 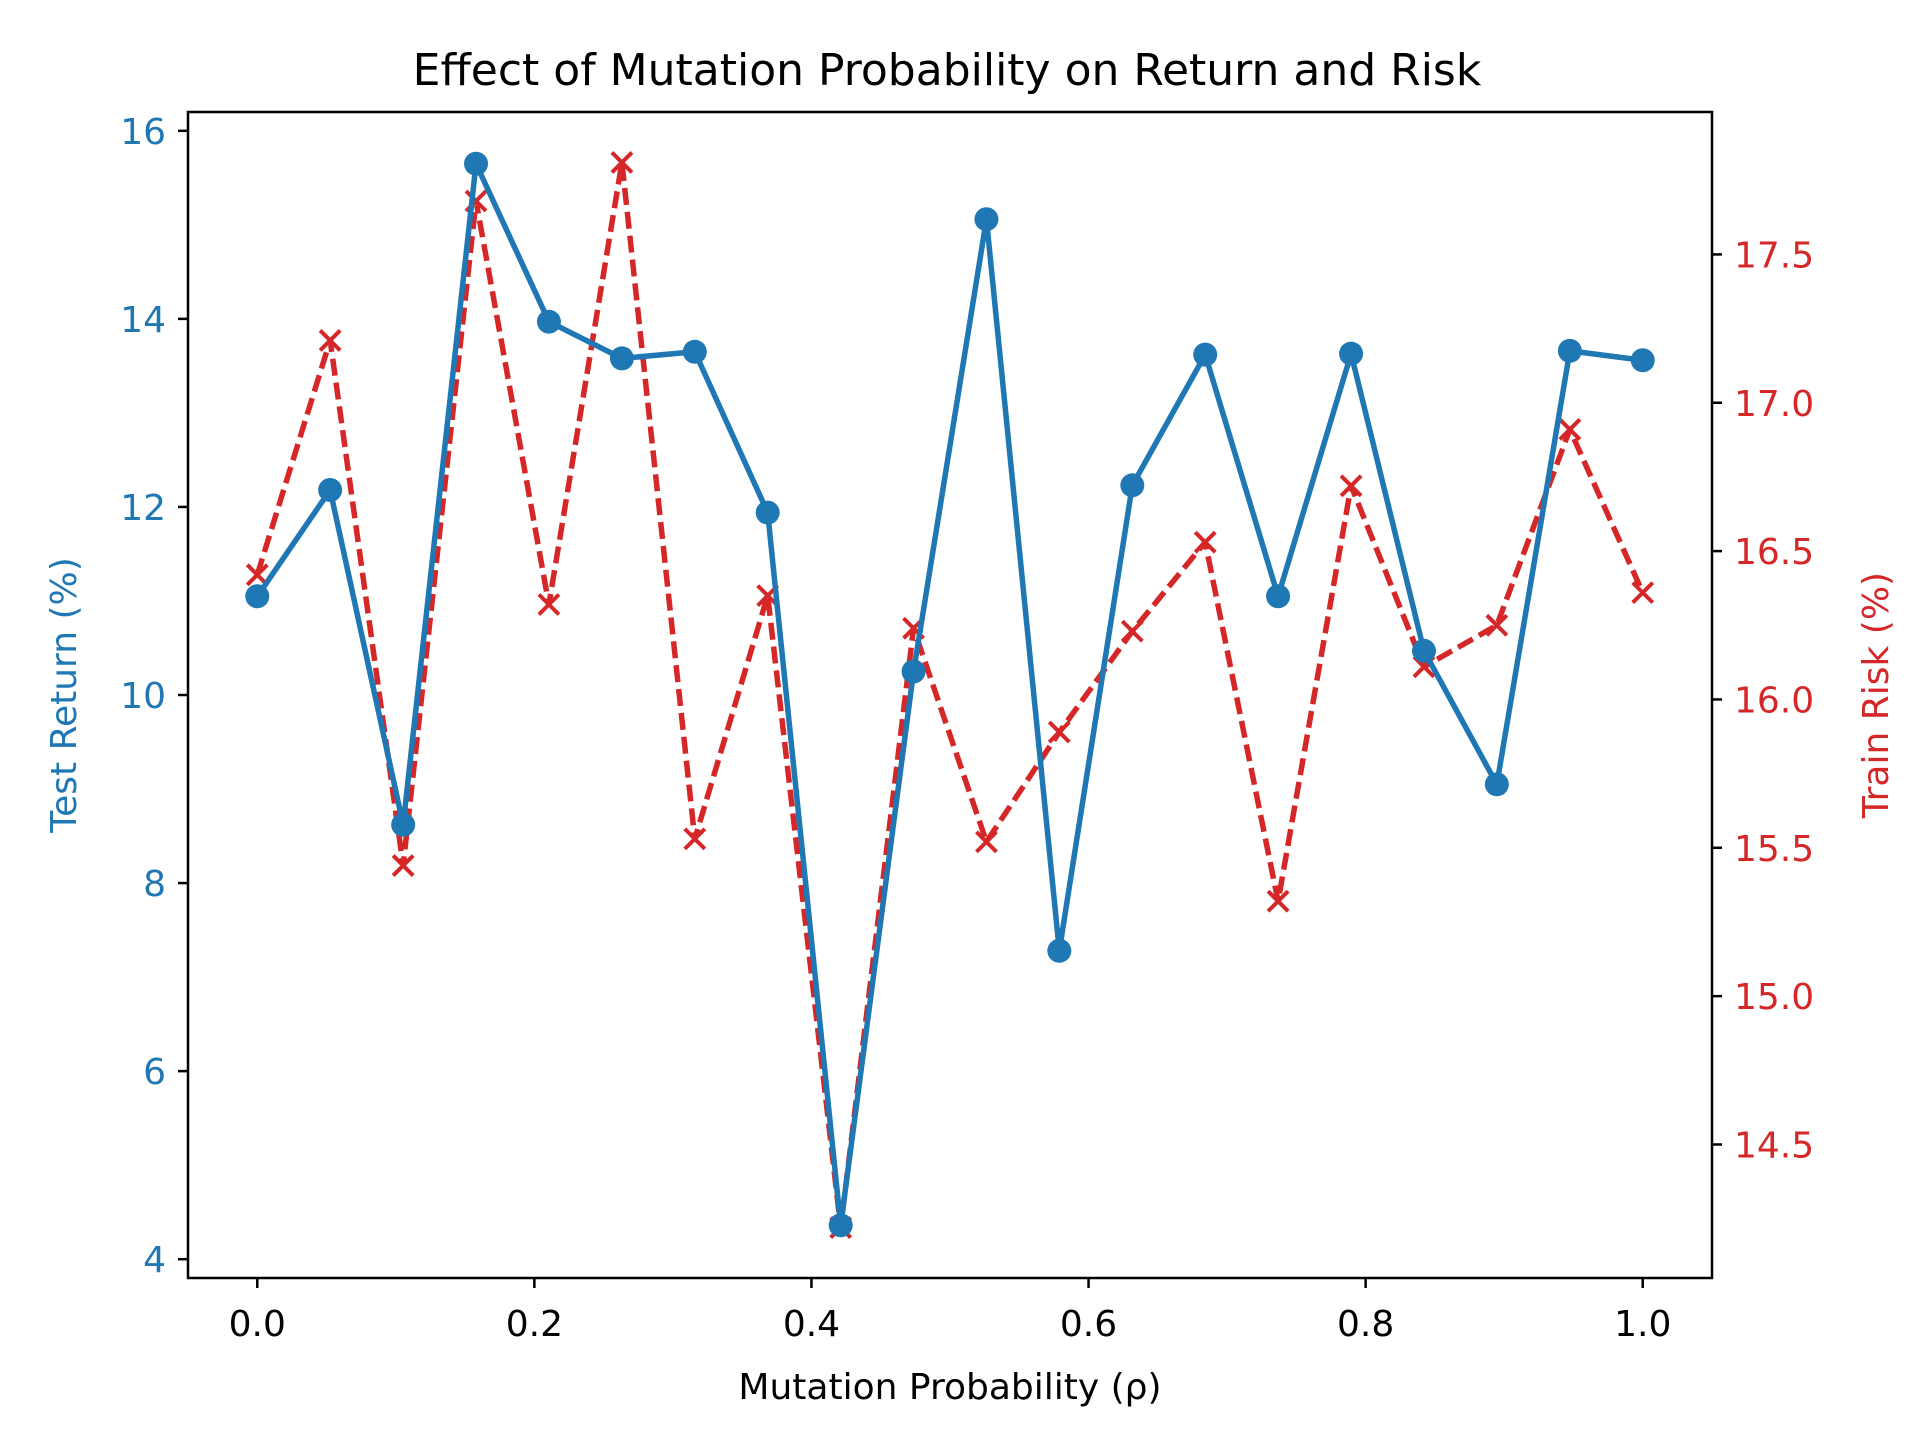 I want to click on y-right-tick-label: 15.5, so click(x=1774, y=849).